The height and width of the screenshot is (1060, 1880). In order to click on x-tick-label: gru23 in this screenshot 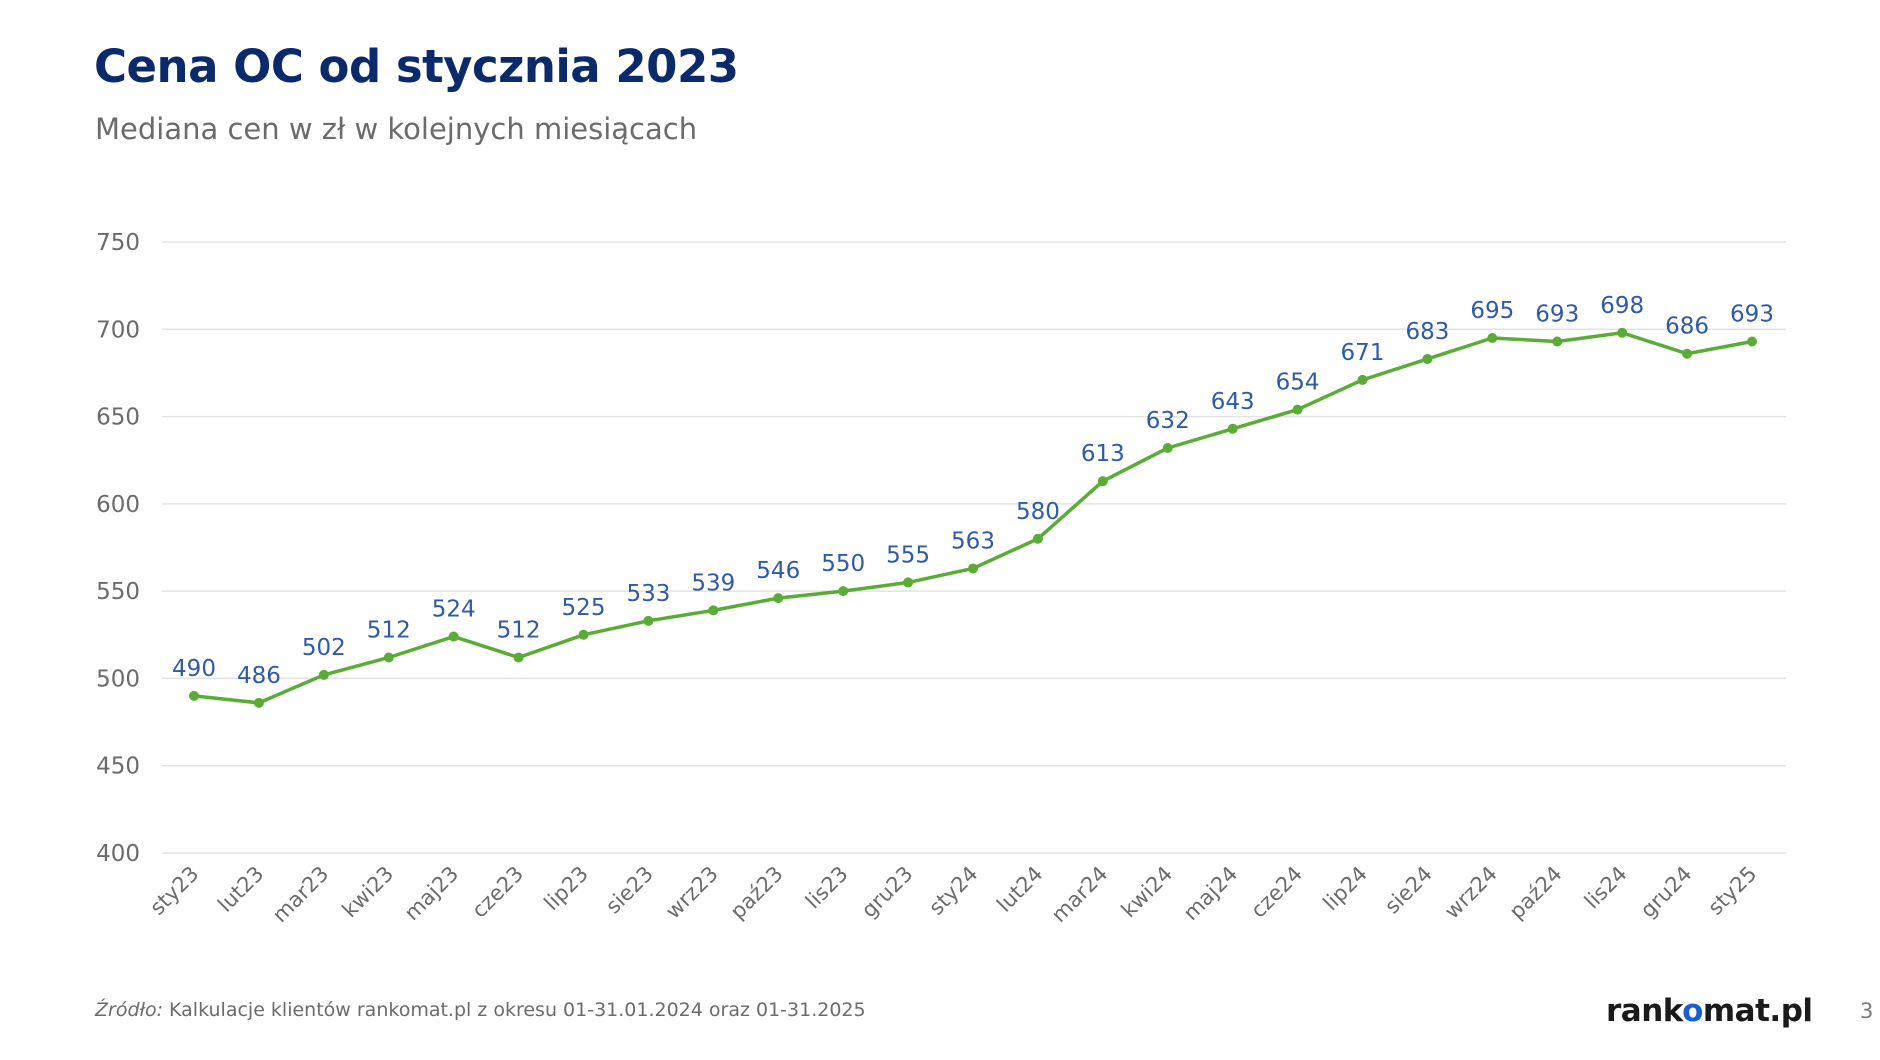, I will do `click(887, 892)`.